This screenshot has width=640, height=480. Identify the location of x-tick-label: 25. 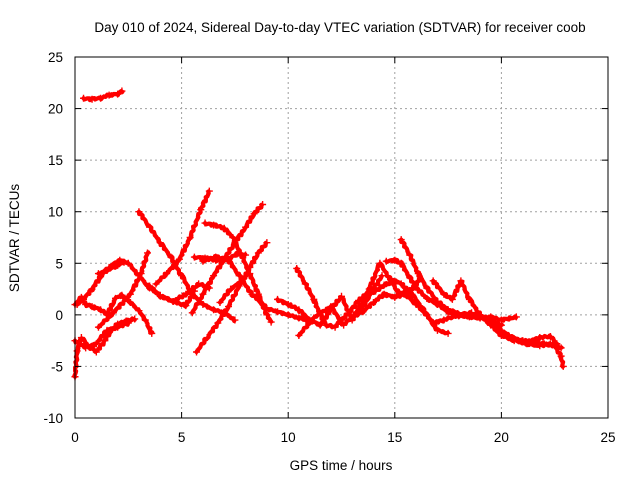
(607, 437).